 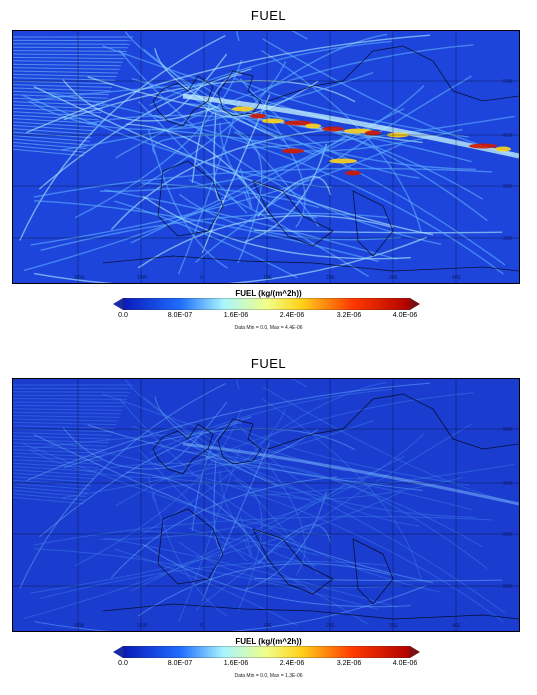 I want to click on longitude-label: 0, so click(x=201, y=626).